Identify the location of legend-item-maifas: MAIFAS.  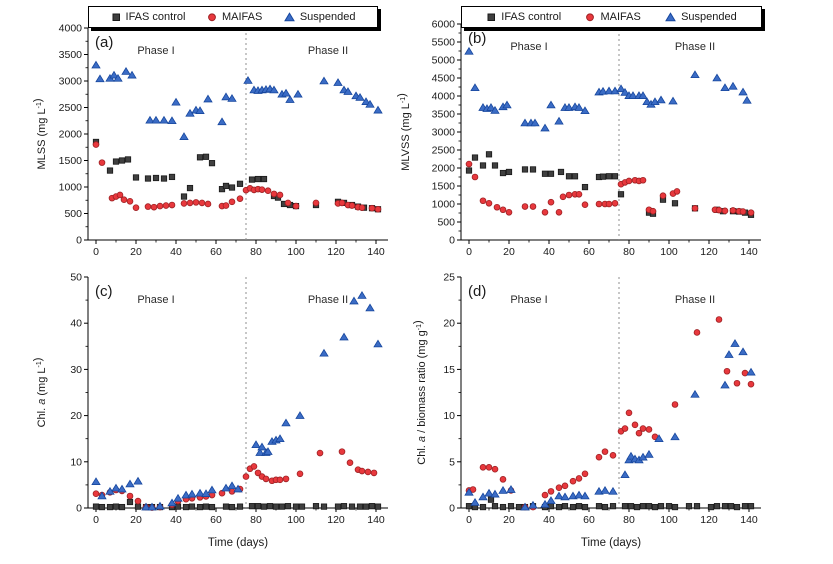
(613, 17).